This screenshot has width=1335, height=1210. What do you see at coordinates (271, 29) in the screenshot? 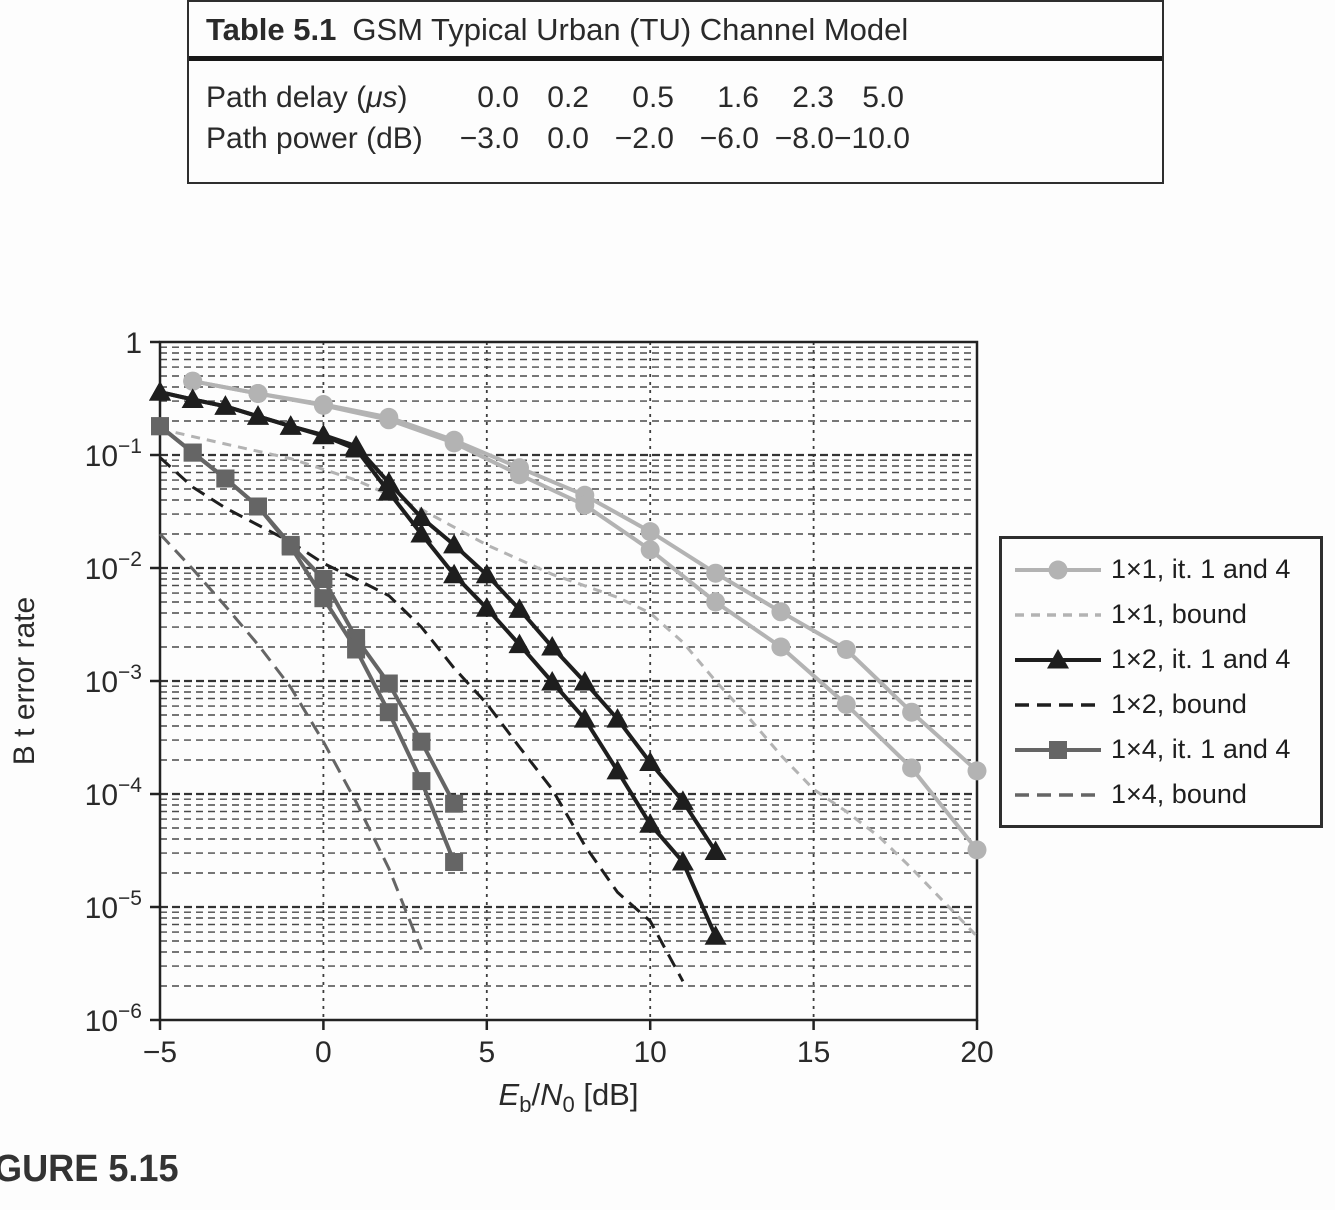
I see `table-number: Table 5.1` at bounding box center [271, 29].